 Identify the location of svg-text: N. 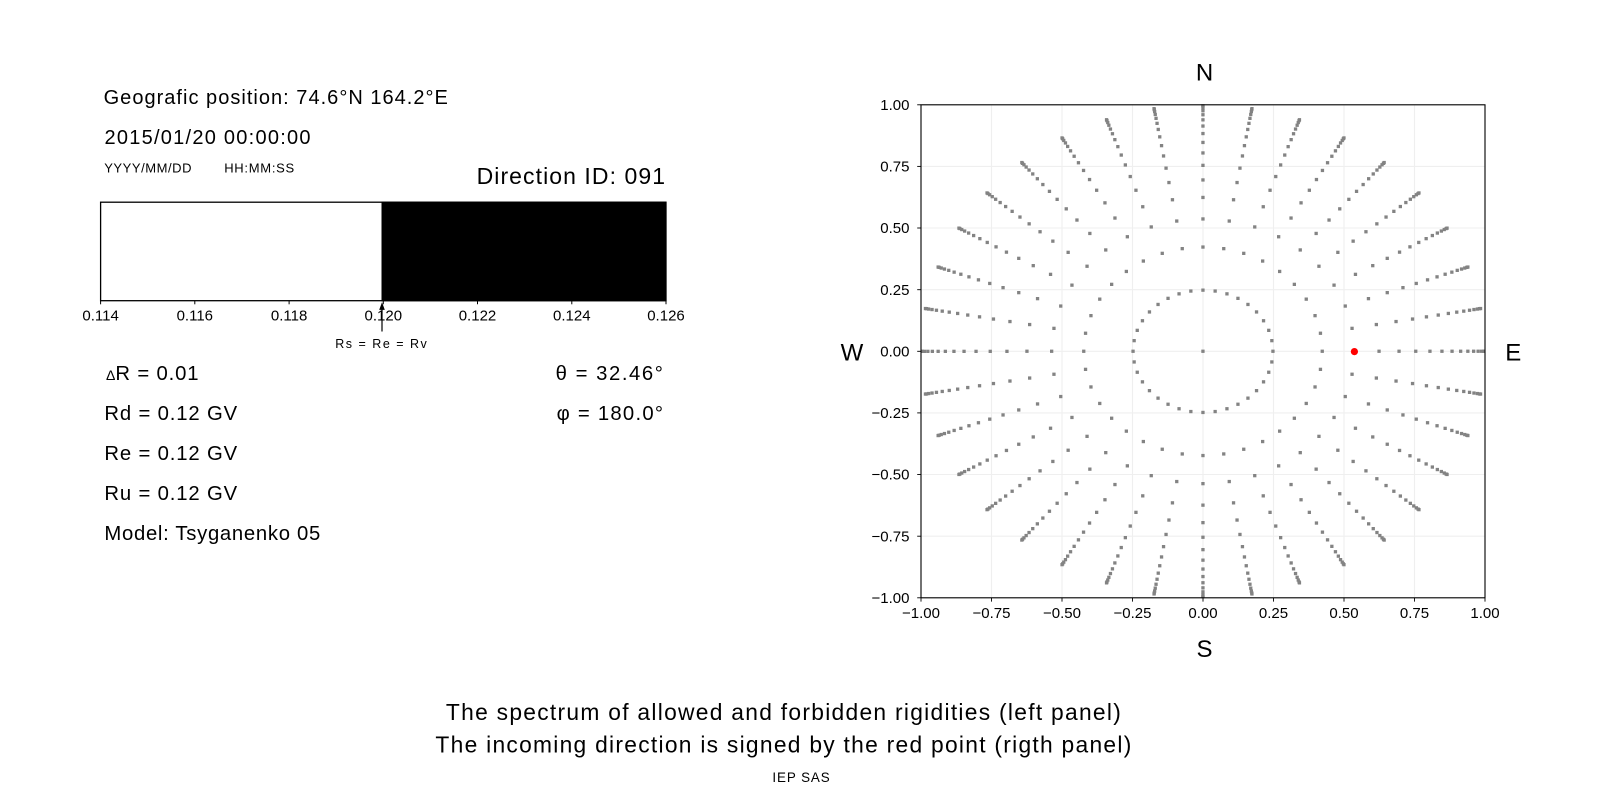
(1204, 72).